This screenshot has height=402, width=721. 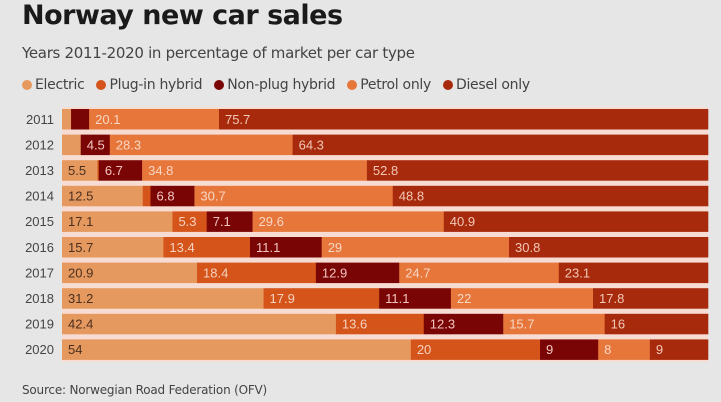 I want to click on bar-segment-plug-in-hybrid-2020, so click(x=475, y=349).